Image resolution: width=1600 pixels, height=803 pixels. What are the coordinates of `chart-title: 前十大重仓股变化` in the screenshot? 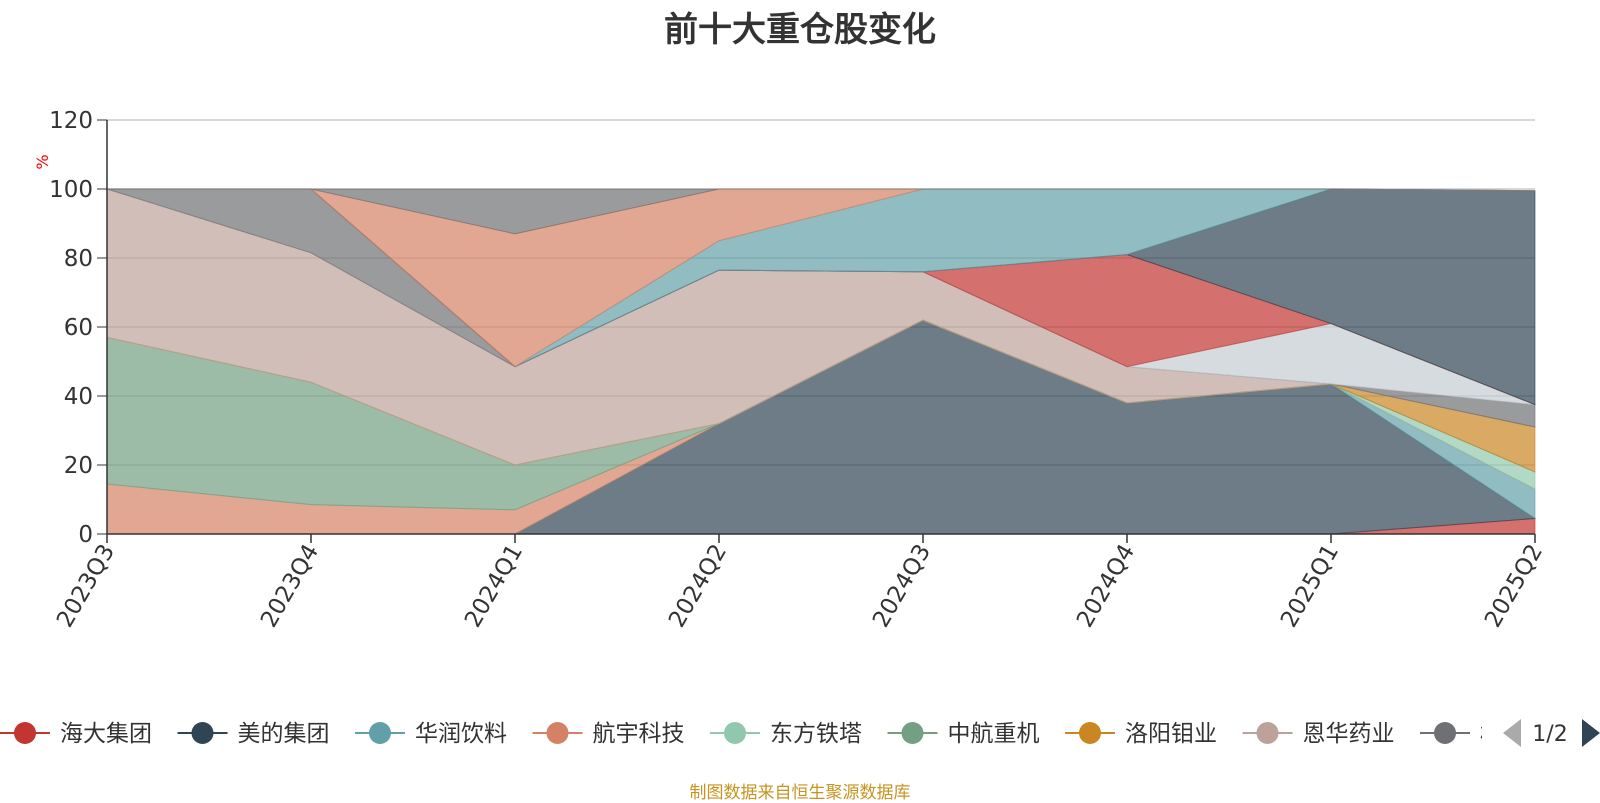 It's located at (800, 30).